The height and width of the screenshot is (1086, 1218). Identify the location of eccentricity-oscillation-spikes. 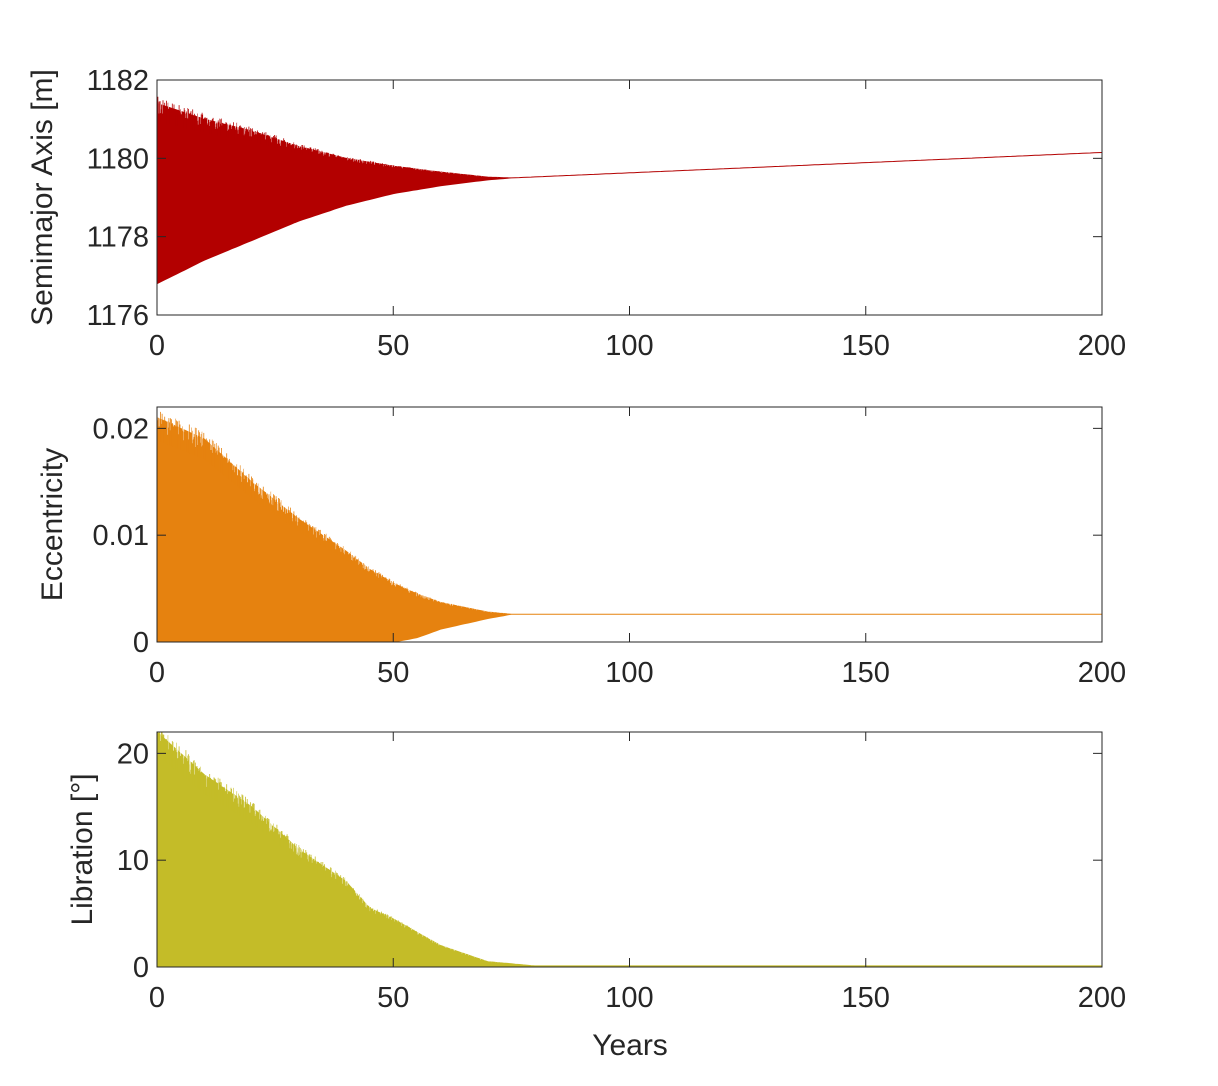
(333, 513).